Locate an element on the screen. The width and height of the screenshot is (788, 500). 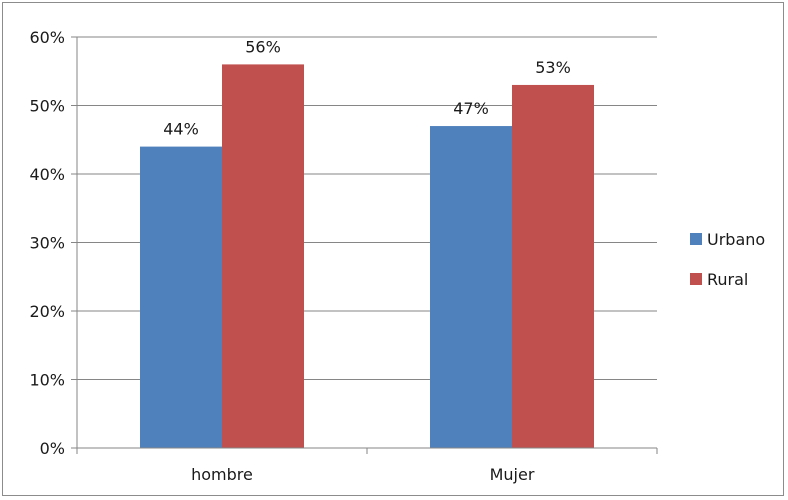
bar-rural-hombre is located at coordinates (263, 256).